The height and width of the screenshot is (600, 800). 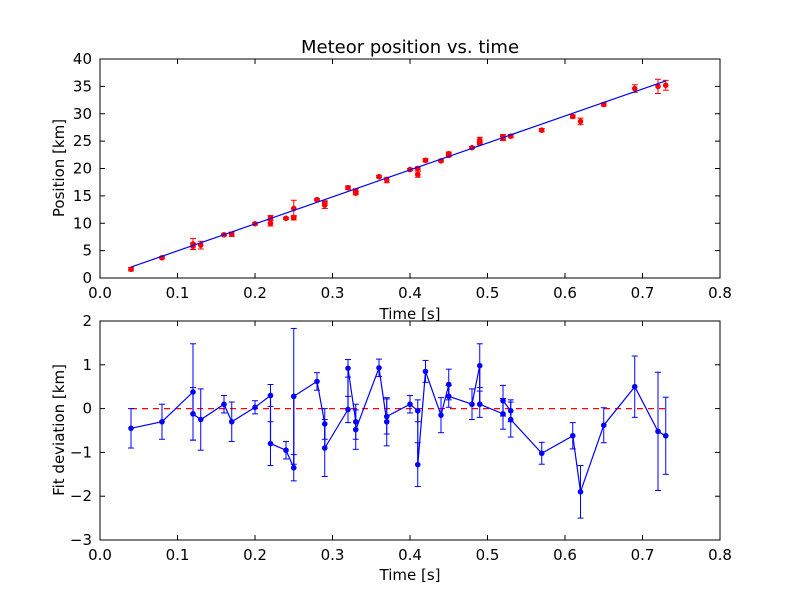 What do you see at coordinates (59, 430) in the screenshot?
I see `y-axis-label: Fit deviation [km]` at bounding box center [59, 430].